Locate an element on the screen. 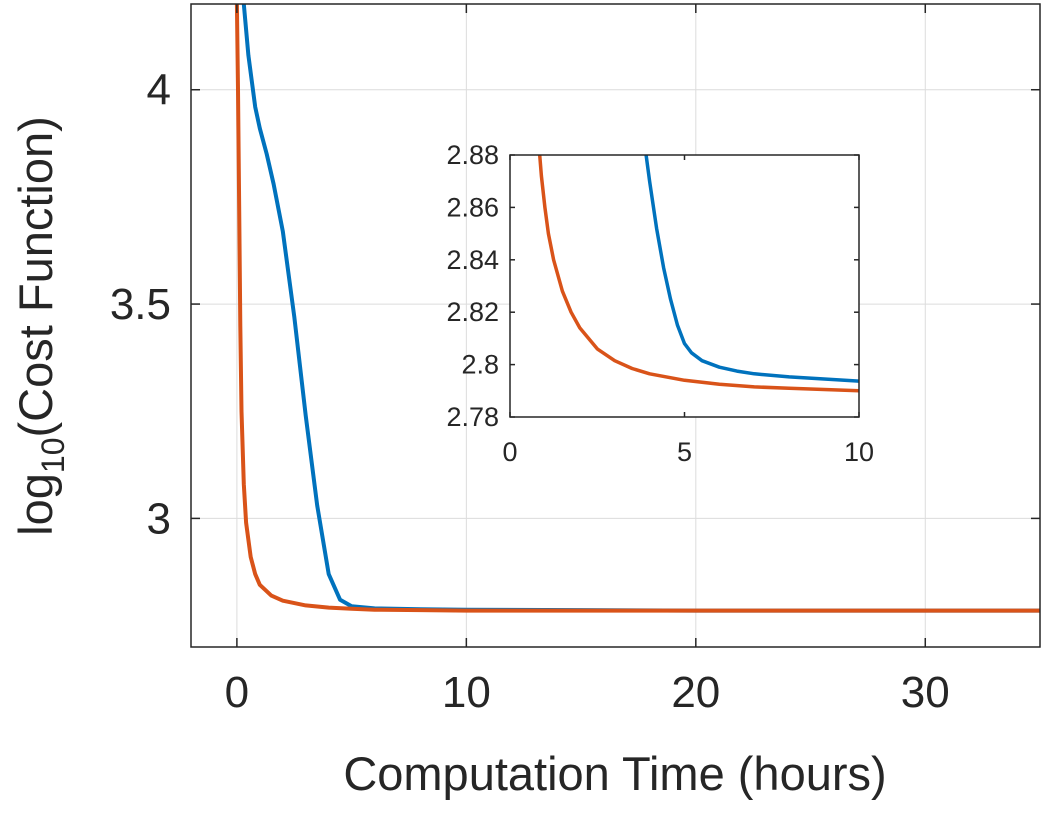 This screenshot has width=1044, height=818. inset-ticks is located at coordinates (684, 286).